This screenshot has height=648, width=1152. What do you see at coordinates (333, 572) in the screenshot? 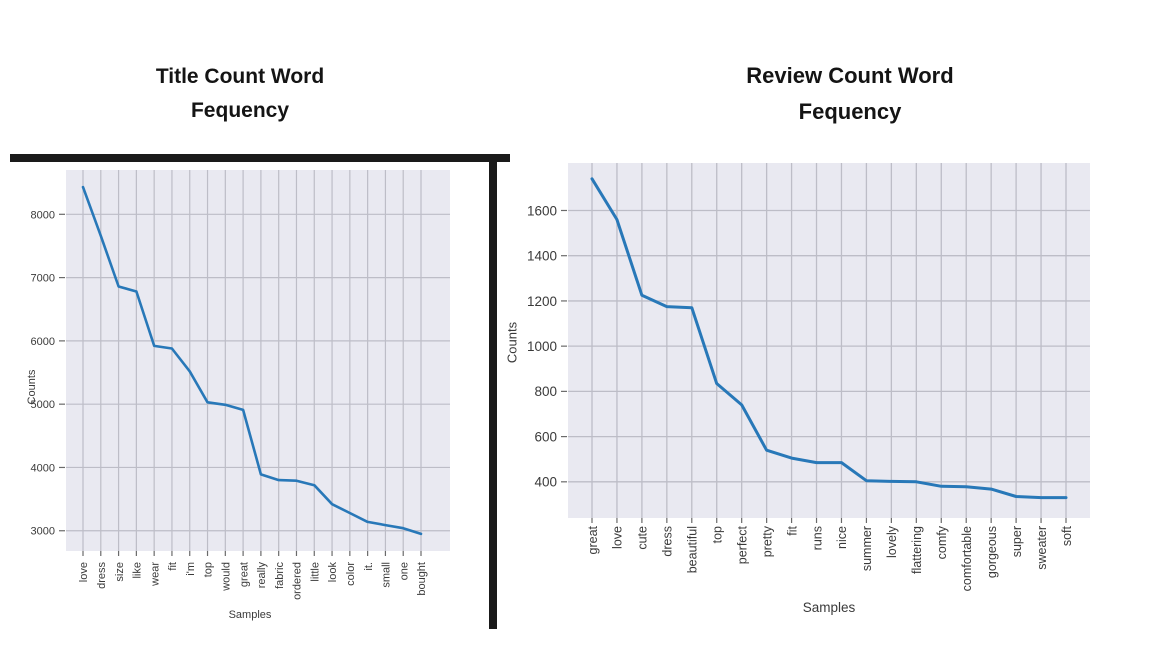
I see `svg-text: look` at bounding box center [333, 572].